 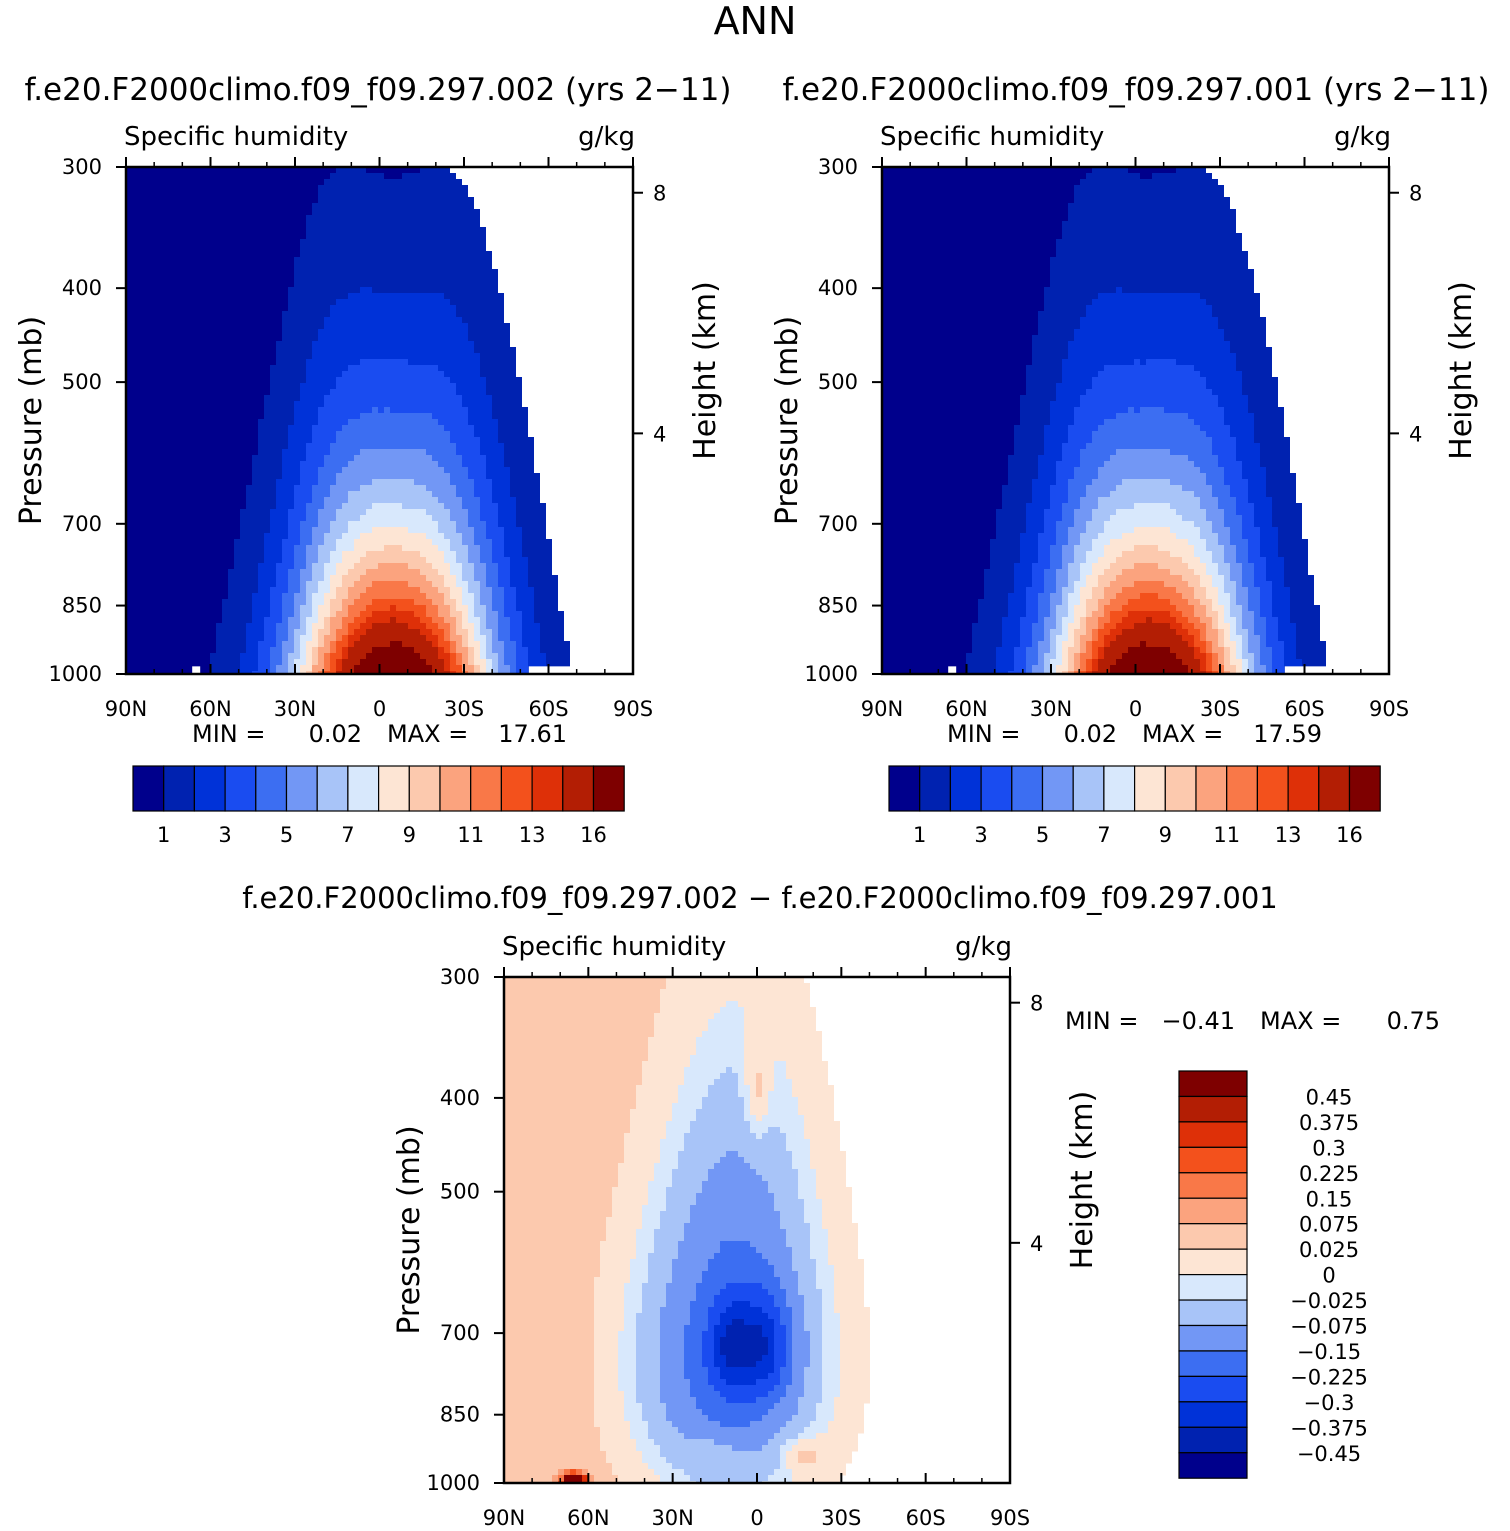 What do you see at coordinates (1329, 1097) in the screenshot?
I see `colorbar-label: 0.45` at bounding box center [1329, 1097].